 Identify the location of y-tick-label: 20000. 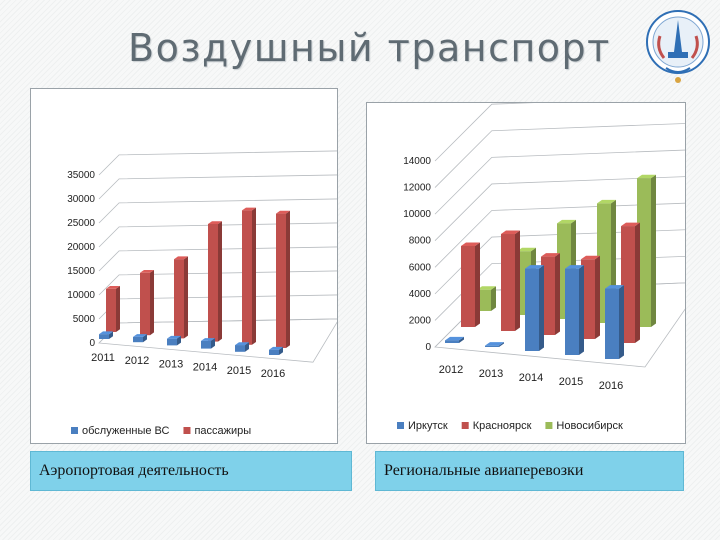
(81, 247).